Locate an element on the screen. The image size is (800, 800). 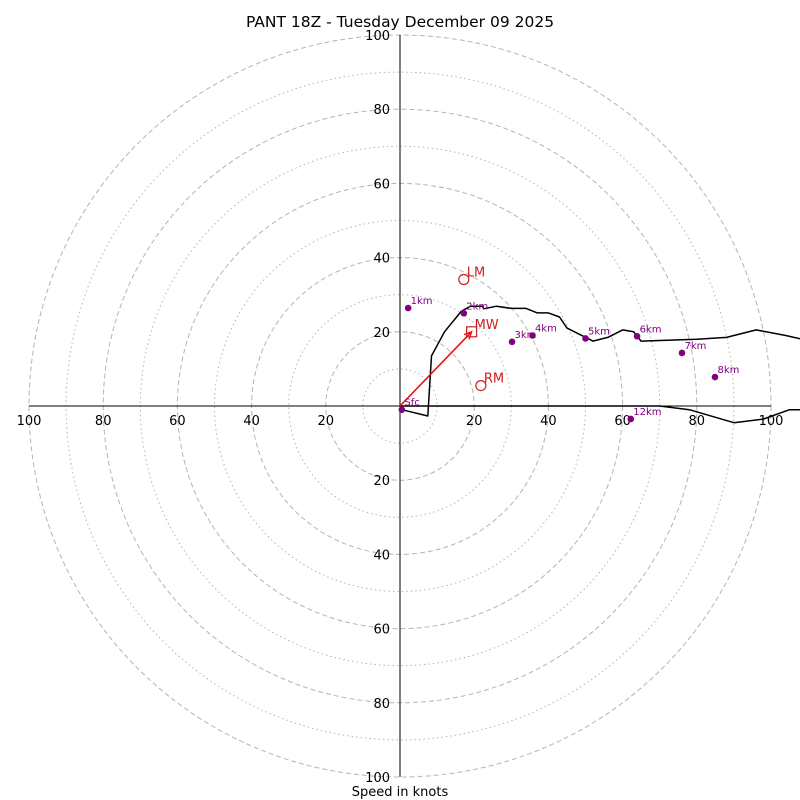
tick-label-x-right-40: 40 is located at coordinates (548, 421).